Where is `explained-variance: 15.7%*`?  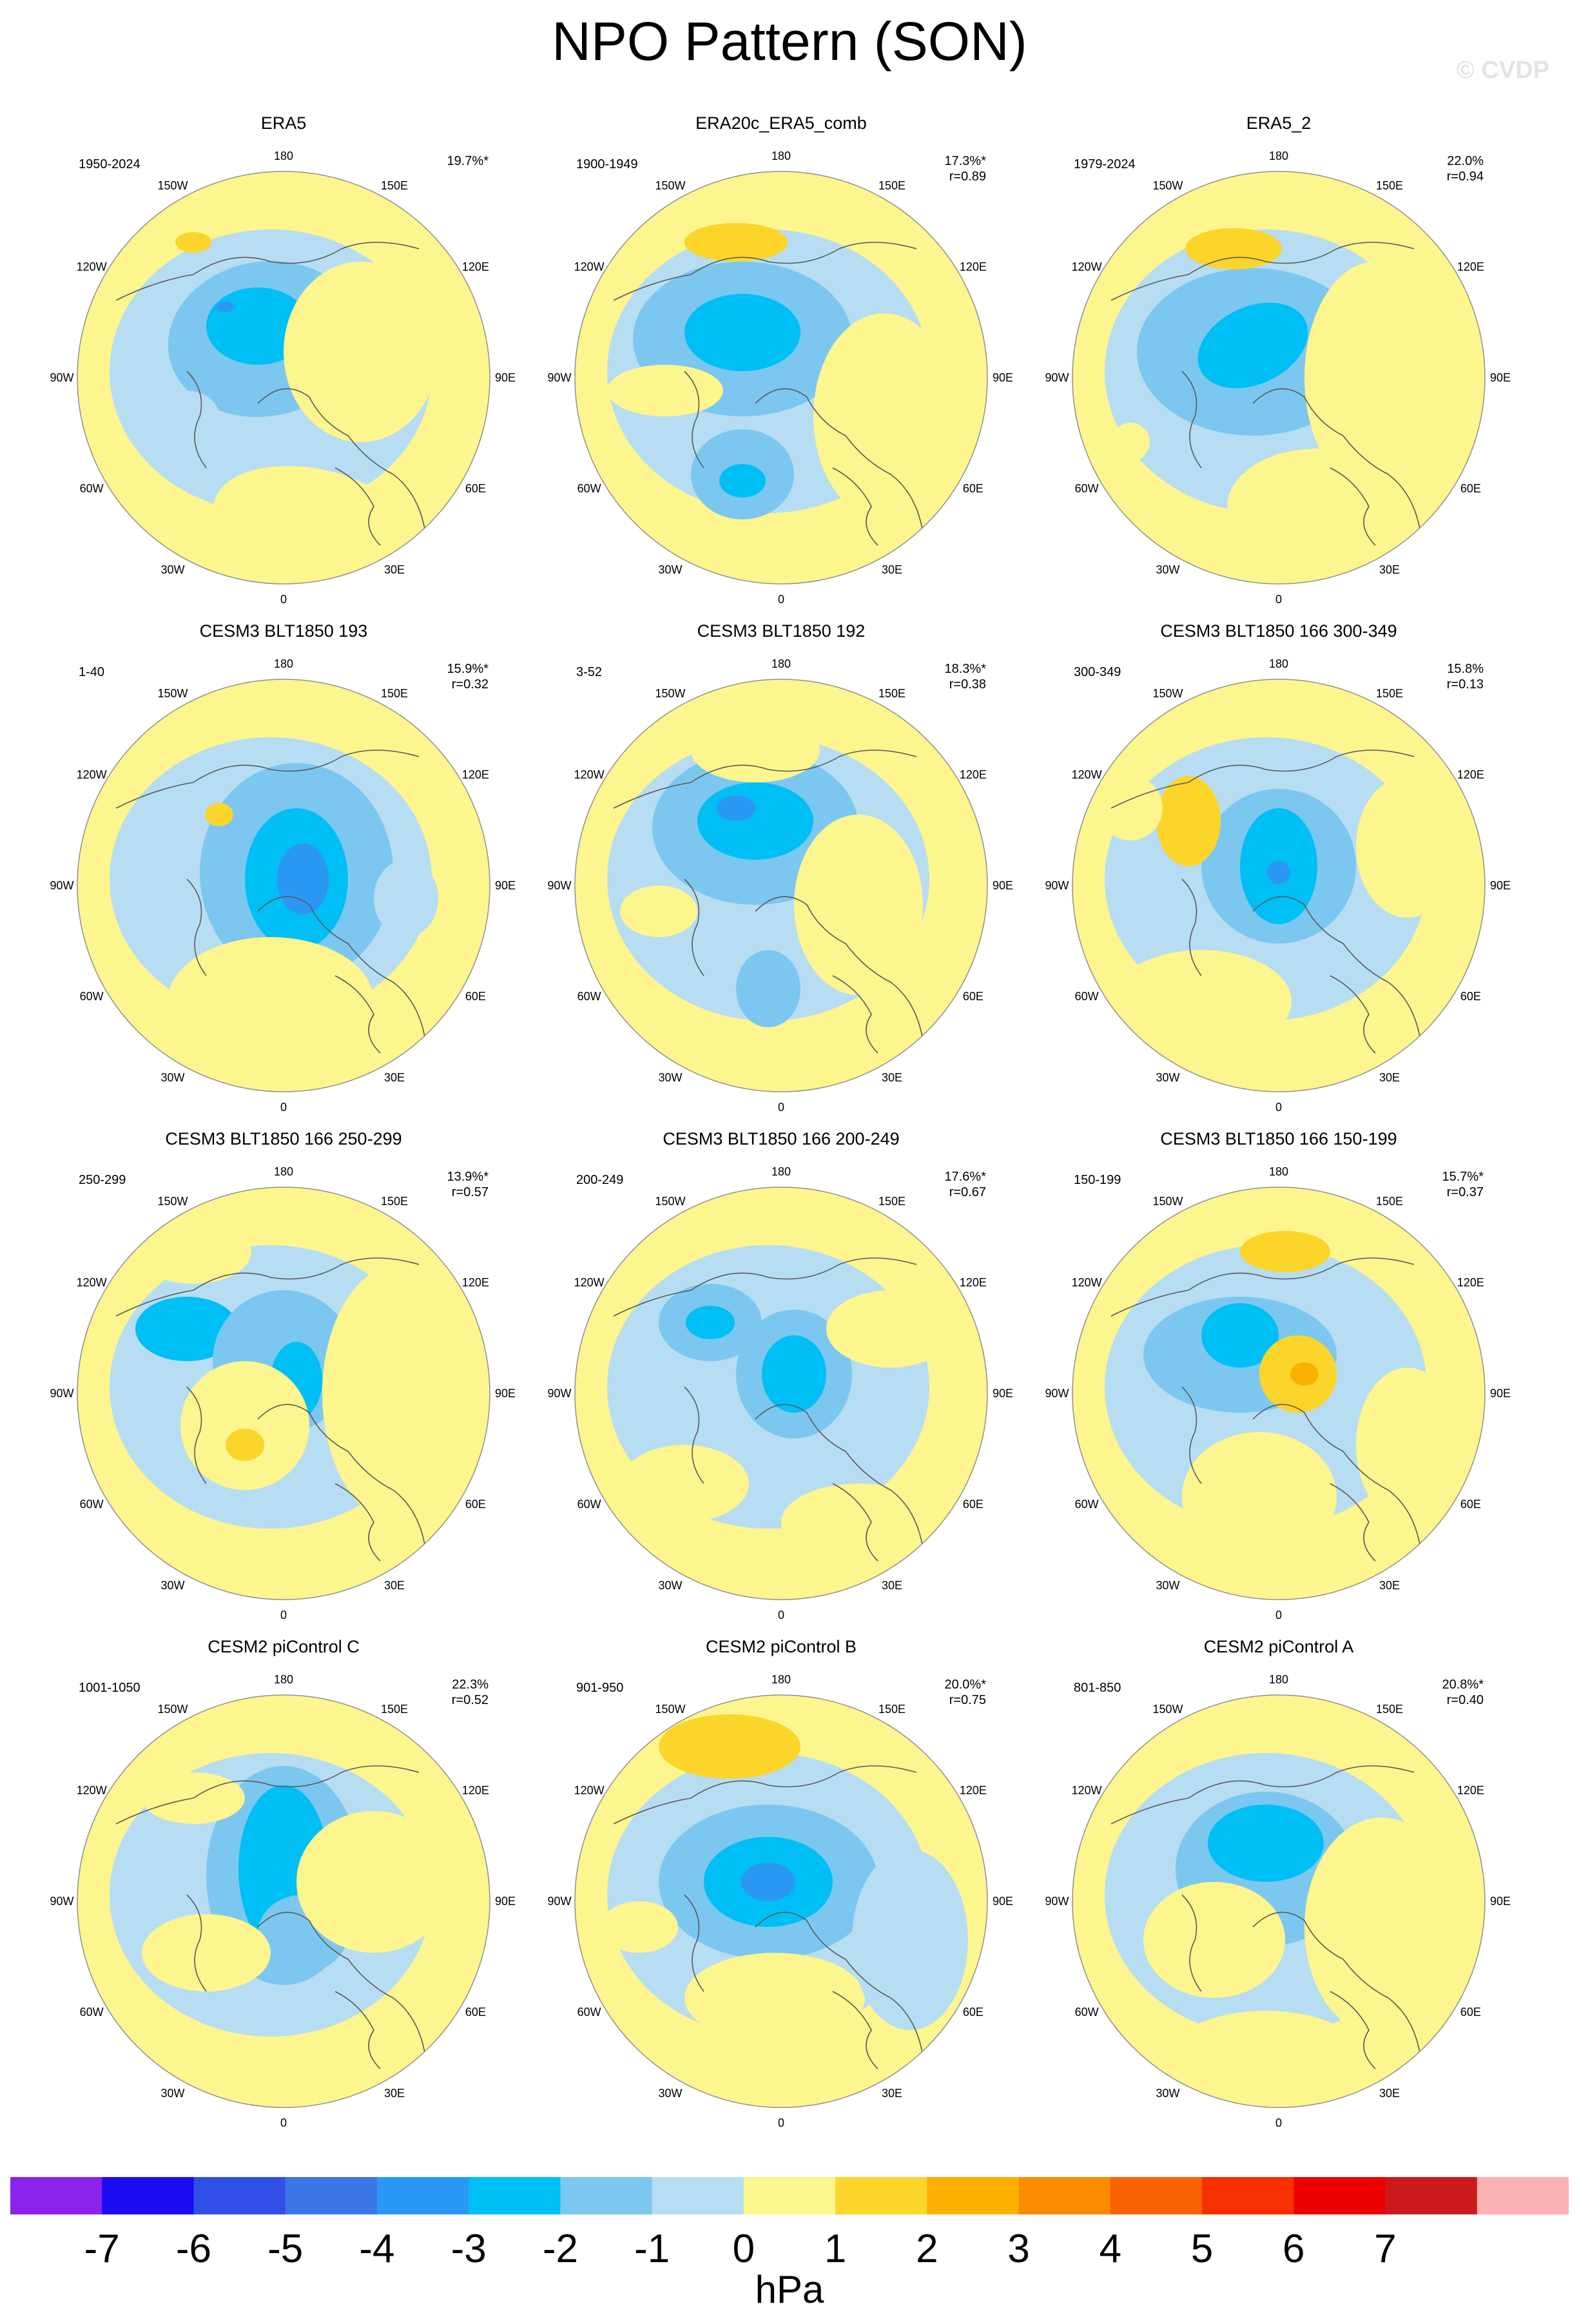
explained-variance: 15.7%* is located at coordinates (1463, 1177).